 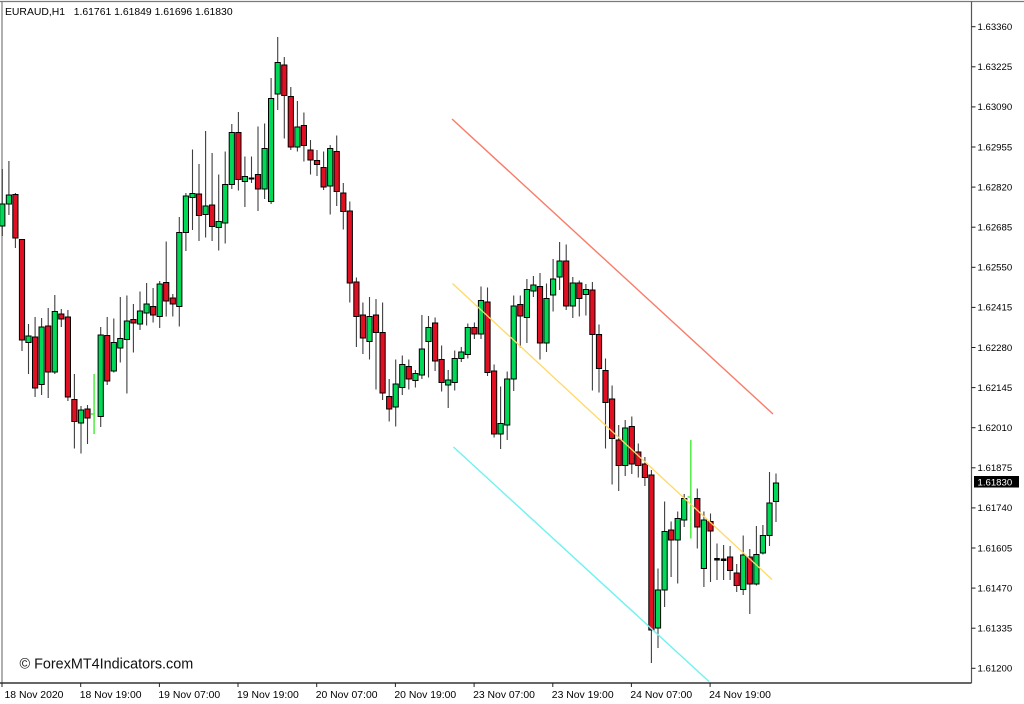 What do you see at coordinates (583, 695) in the screenshot?
I see `svg-text: 23 Nov 19:00` at bounding box center [583, 695].